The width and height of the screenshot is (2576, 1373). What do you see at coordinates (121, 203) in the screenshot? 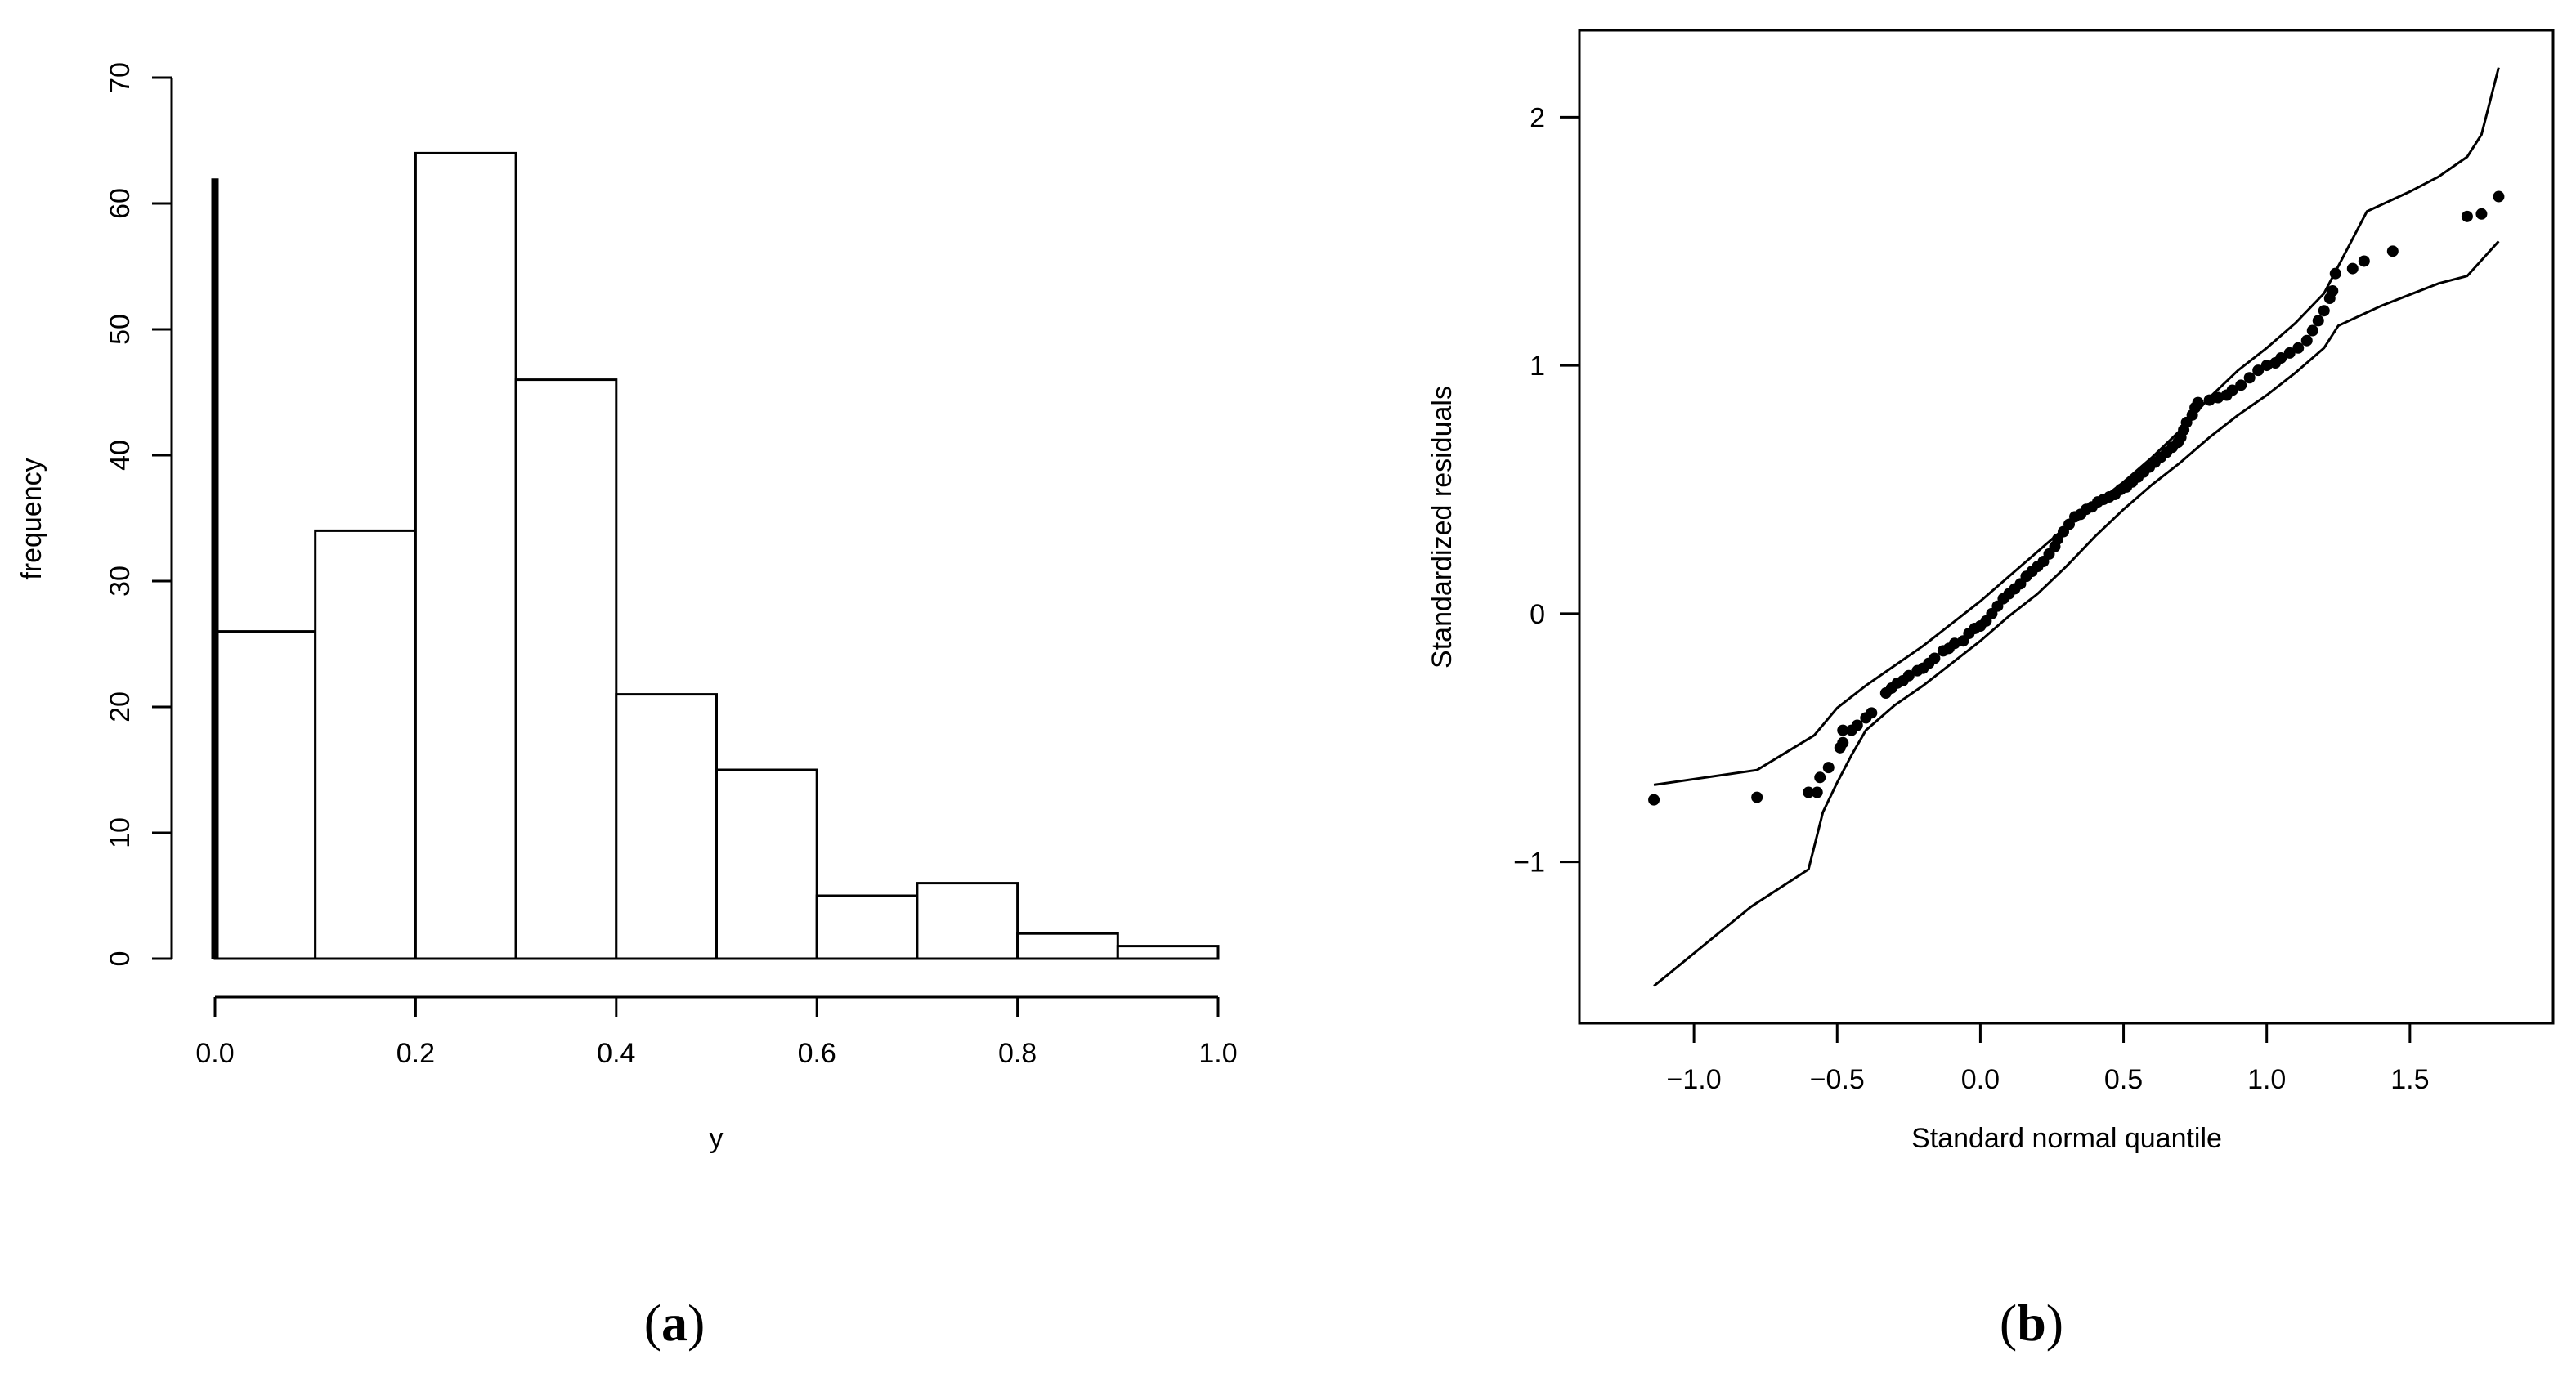
I see `y-tick-label: 60` at bounding box center [121, 203].